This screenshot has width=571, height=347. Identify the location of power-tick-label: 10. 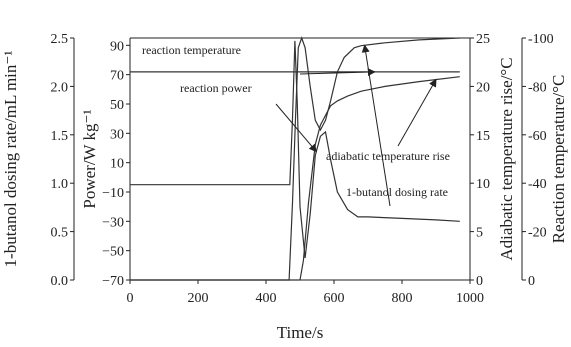
(117, 164).